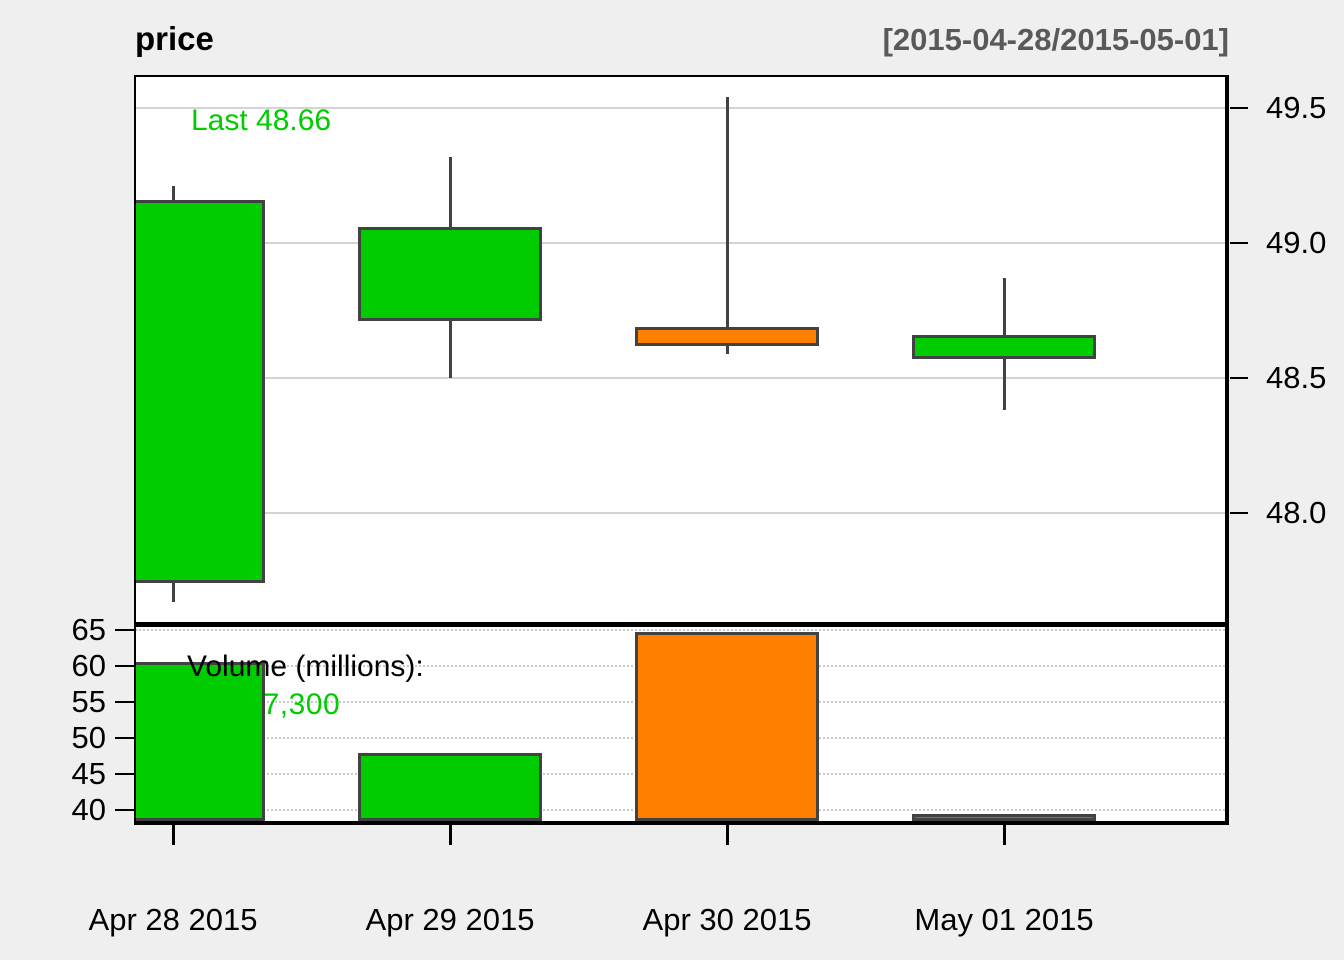 The image size is (1344, 960). I want to click on price-axis-tick-label: 48.5, so click(1296, 377).